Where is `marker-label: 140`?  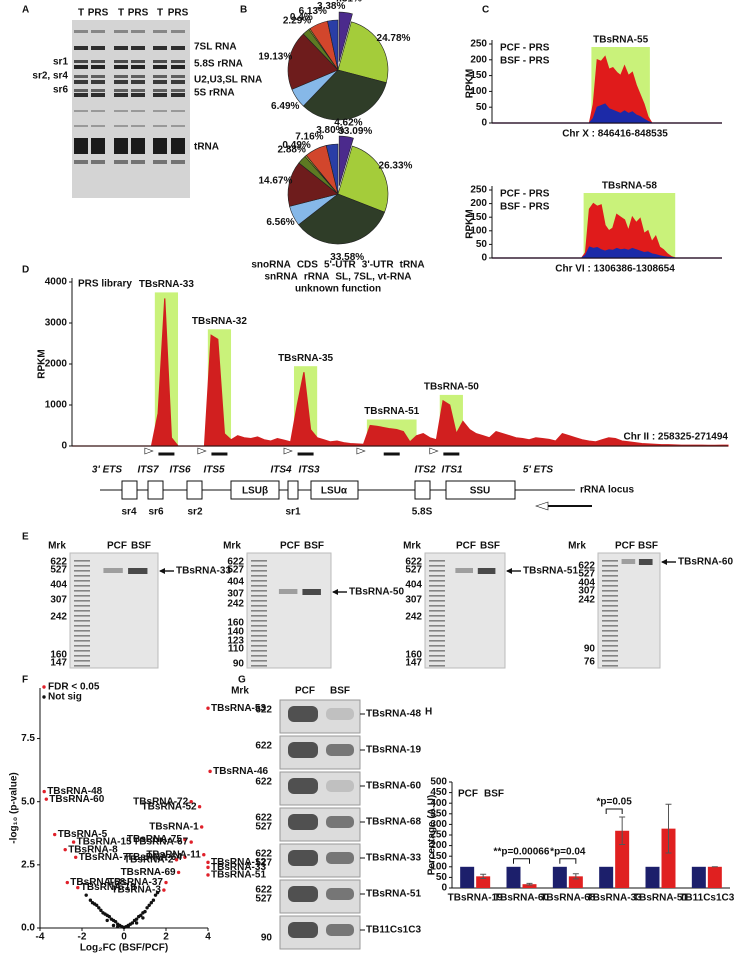
marker-label: 140 is located at coordinates (235, 632).